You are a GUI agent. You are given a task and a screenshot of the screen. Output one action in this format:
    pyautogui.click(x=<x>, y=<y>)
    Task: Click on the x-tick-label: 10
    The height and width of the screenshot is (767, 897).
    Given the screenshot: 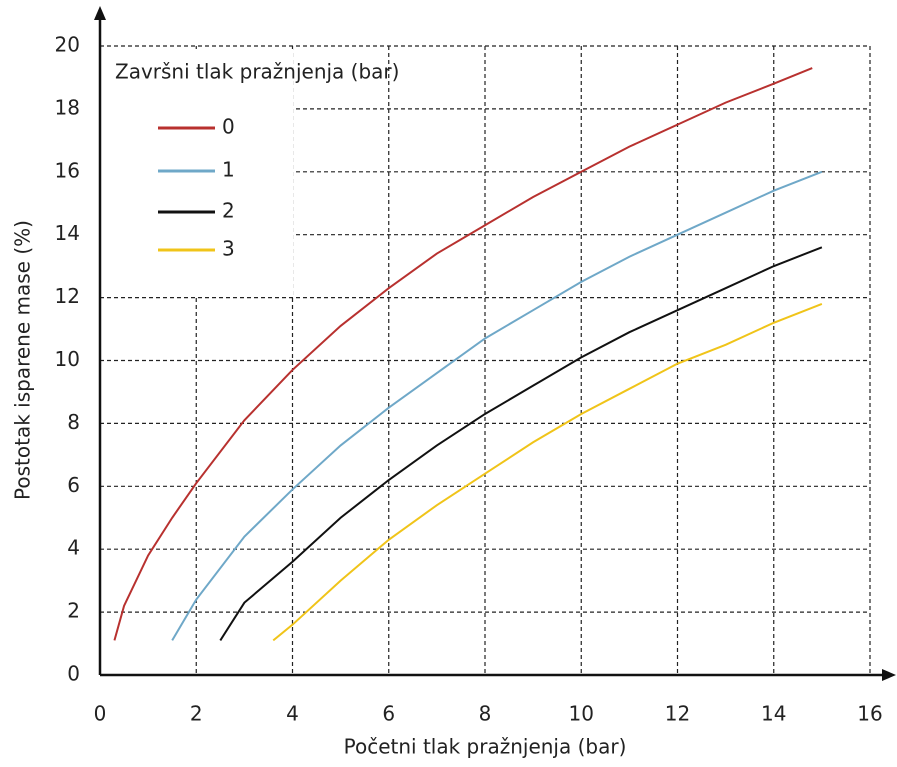 What is the action you would take?
    pyautogui.click(x=581, y=714)
    